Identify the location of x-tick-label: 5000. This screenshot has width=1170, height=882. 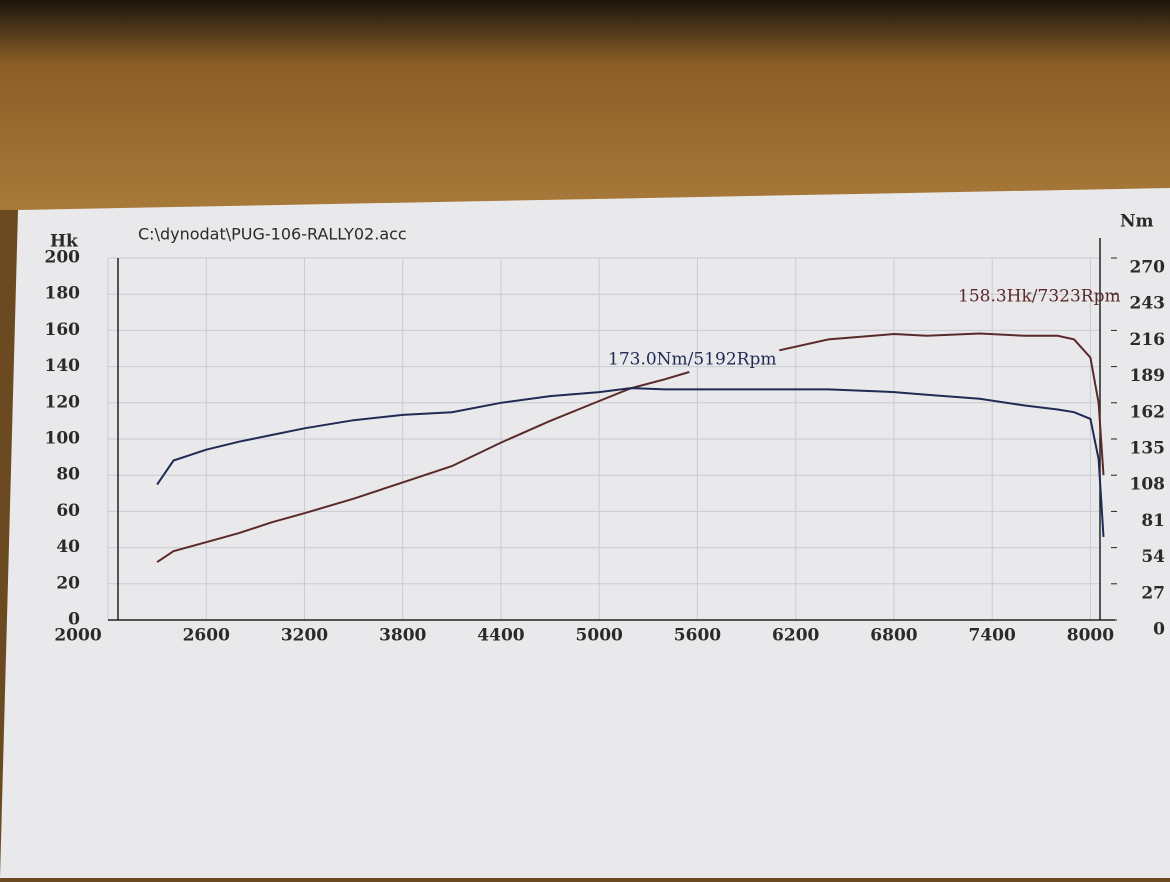
(599, 636).